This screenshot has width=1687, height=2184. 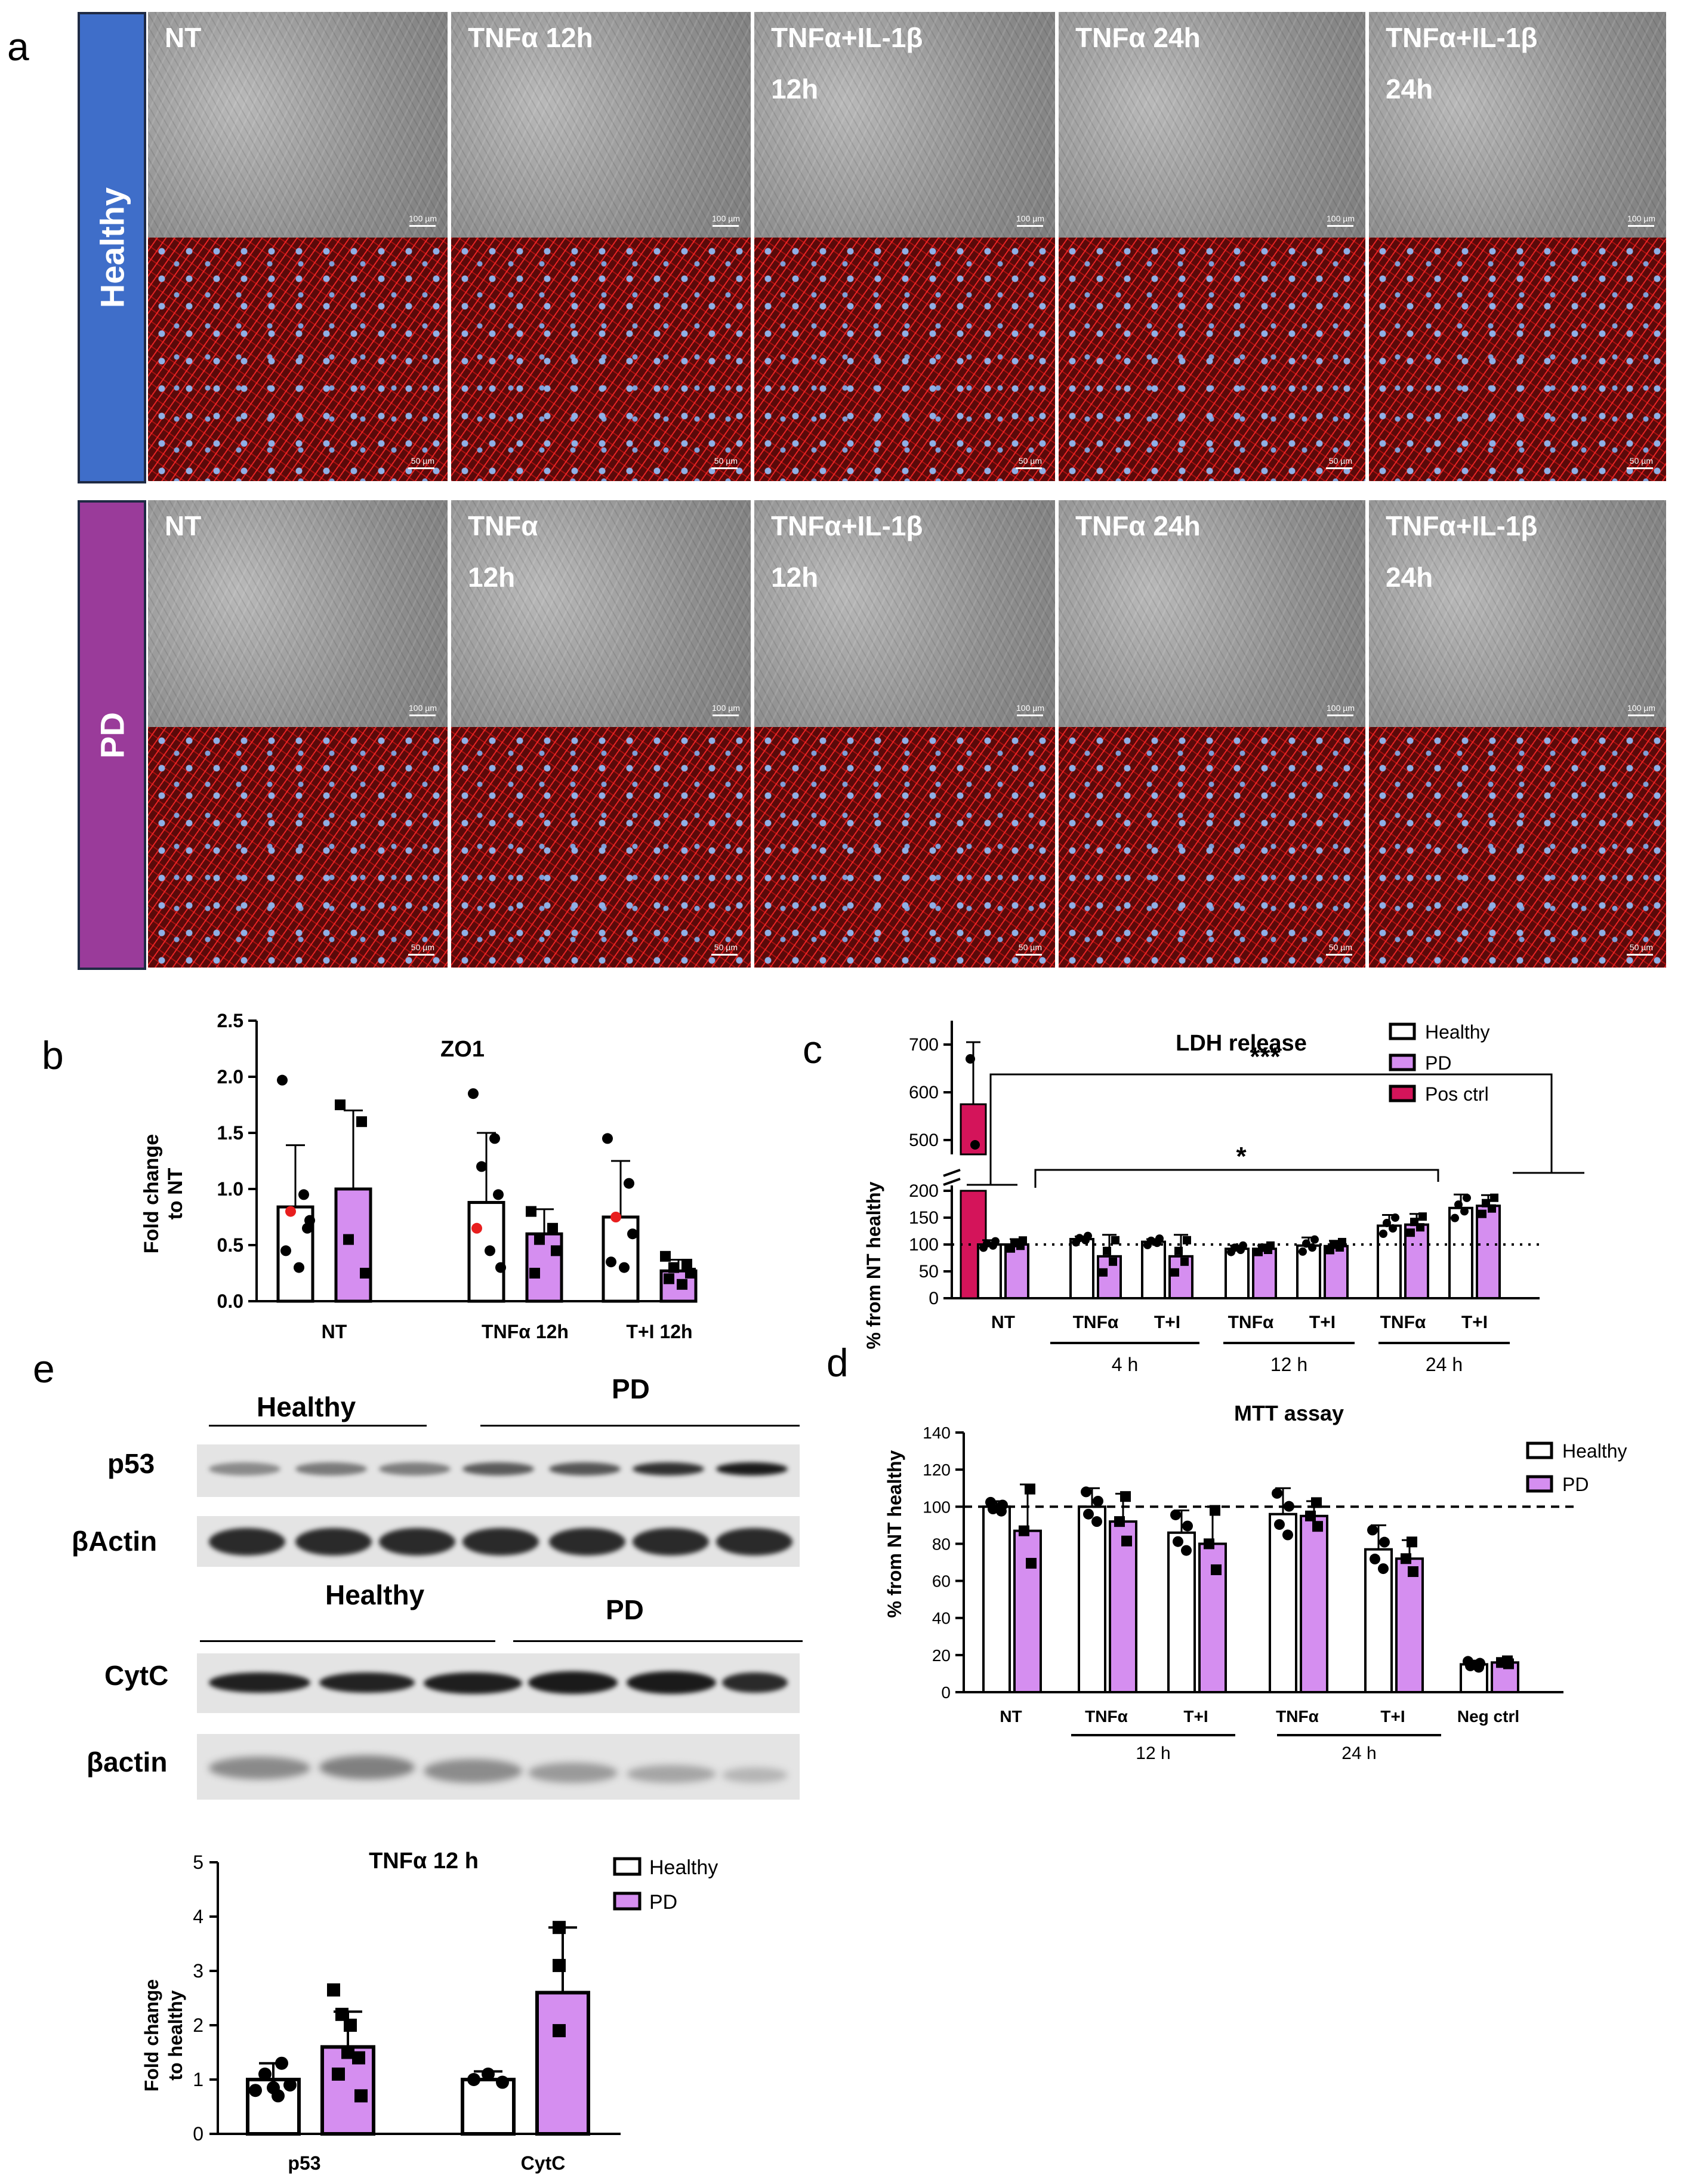 I want to click on chart-b-ylabel-2: to NT, so click(x=175, y=1193).